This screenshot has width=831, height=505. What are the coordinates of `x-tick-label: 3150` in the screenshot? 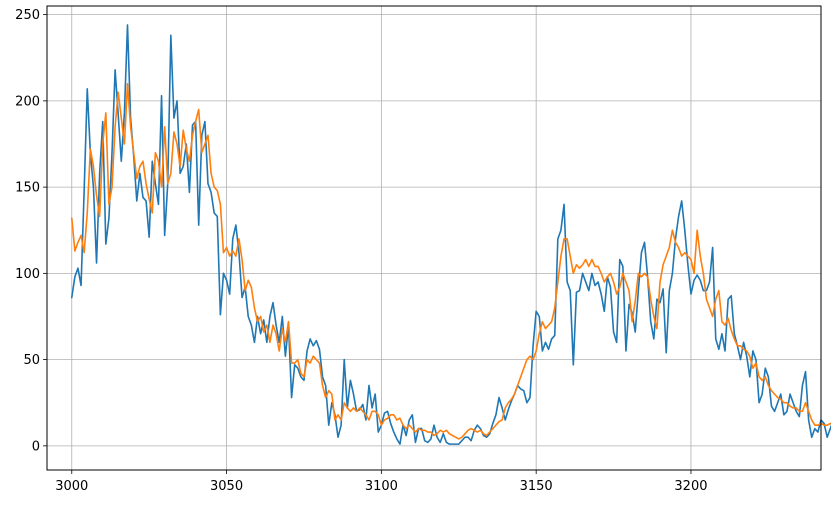 It's located at (536, 486).